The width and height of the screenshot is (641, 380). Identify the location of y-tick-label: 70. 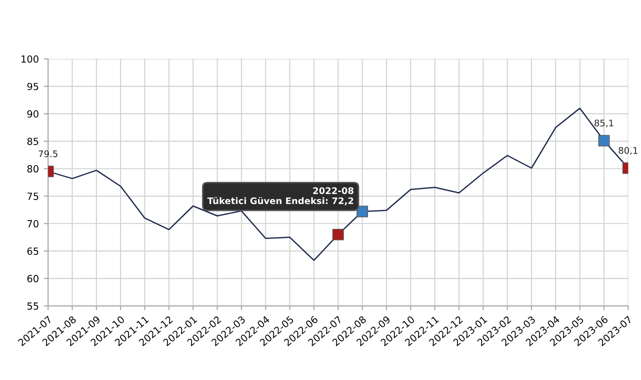
(32, 224).